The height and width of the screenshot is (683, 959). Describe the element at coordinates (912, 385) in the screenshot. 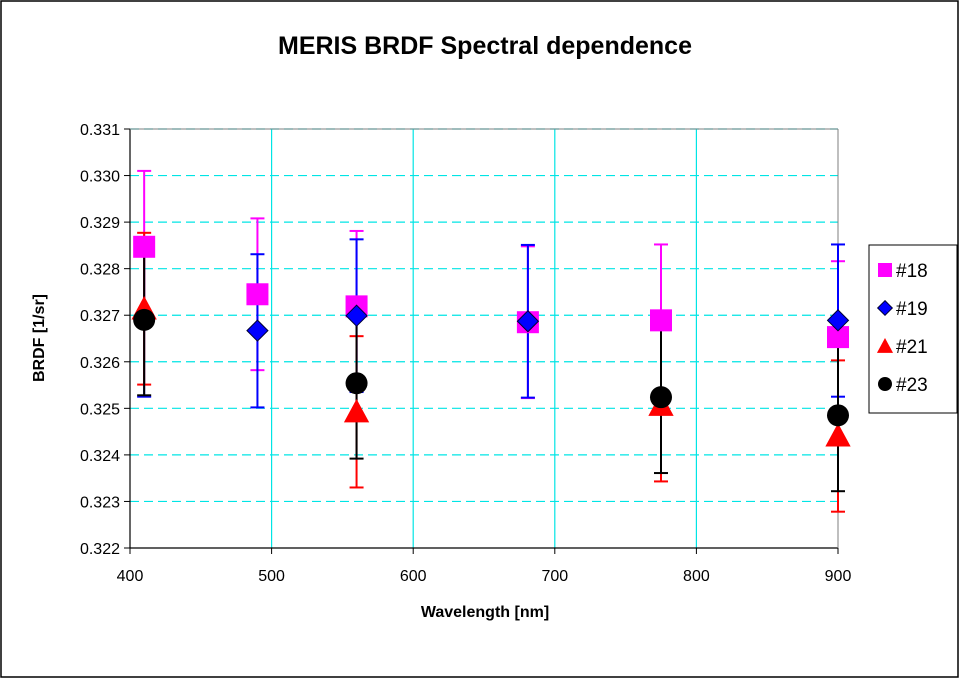

I see `legend-label: #23` at that location.